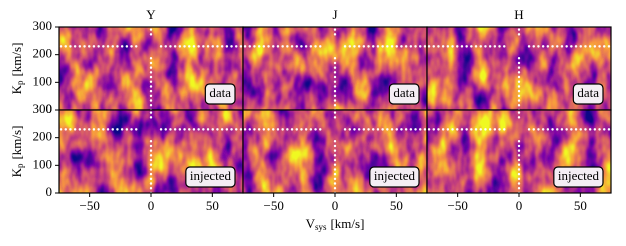  I want to click on panel-title: J, so click(334, 14).